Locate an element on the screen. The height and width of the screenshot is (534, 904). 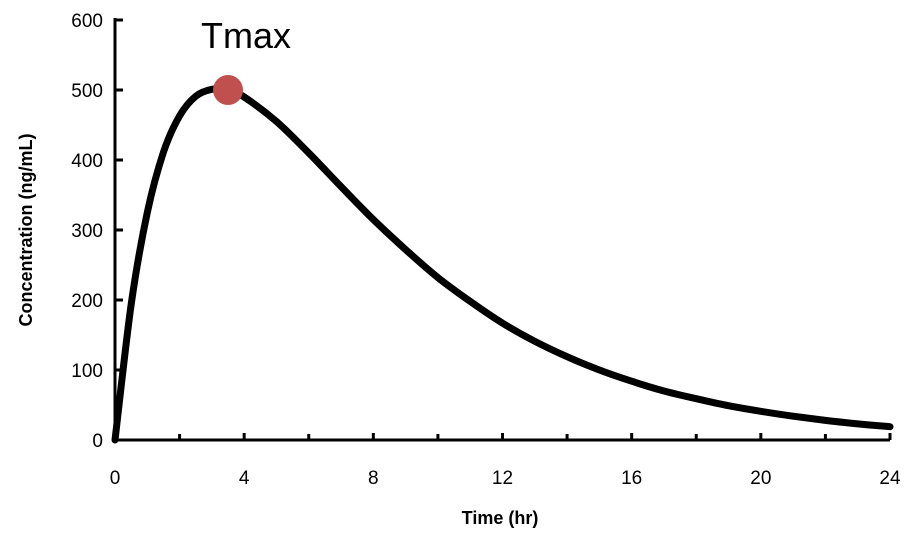
x-tick-label: 12 is located at coordinates (502, 478).